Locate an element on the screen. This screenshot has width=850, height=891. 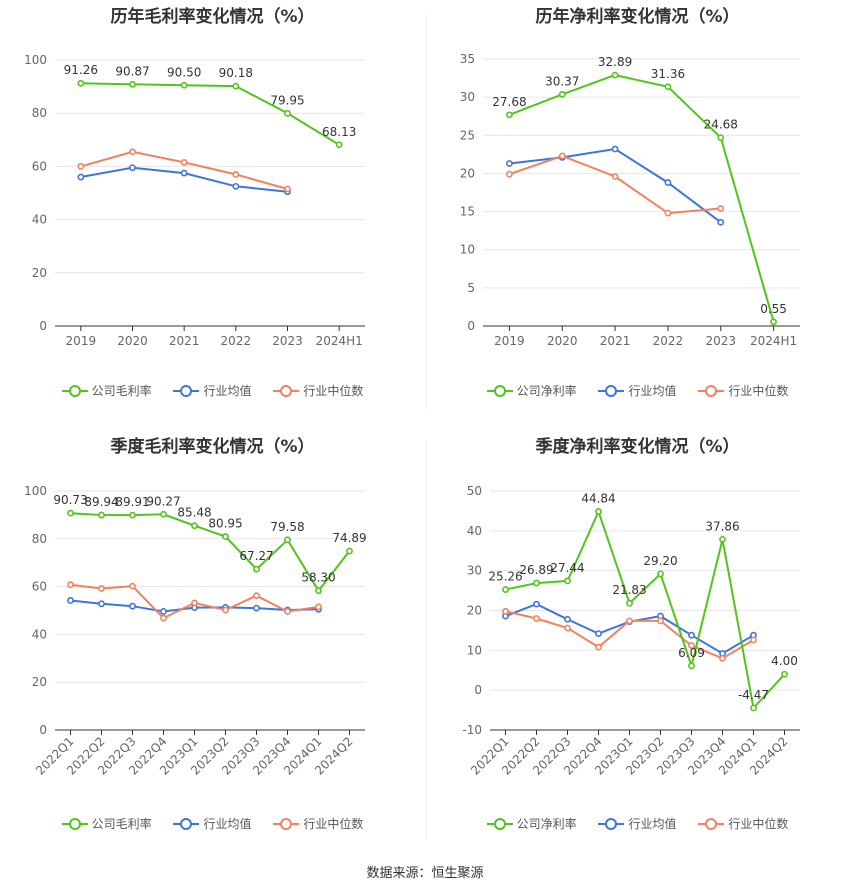
data-label: 90.27 is located at coordinates (163, 501).